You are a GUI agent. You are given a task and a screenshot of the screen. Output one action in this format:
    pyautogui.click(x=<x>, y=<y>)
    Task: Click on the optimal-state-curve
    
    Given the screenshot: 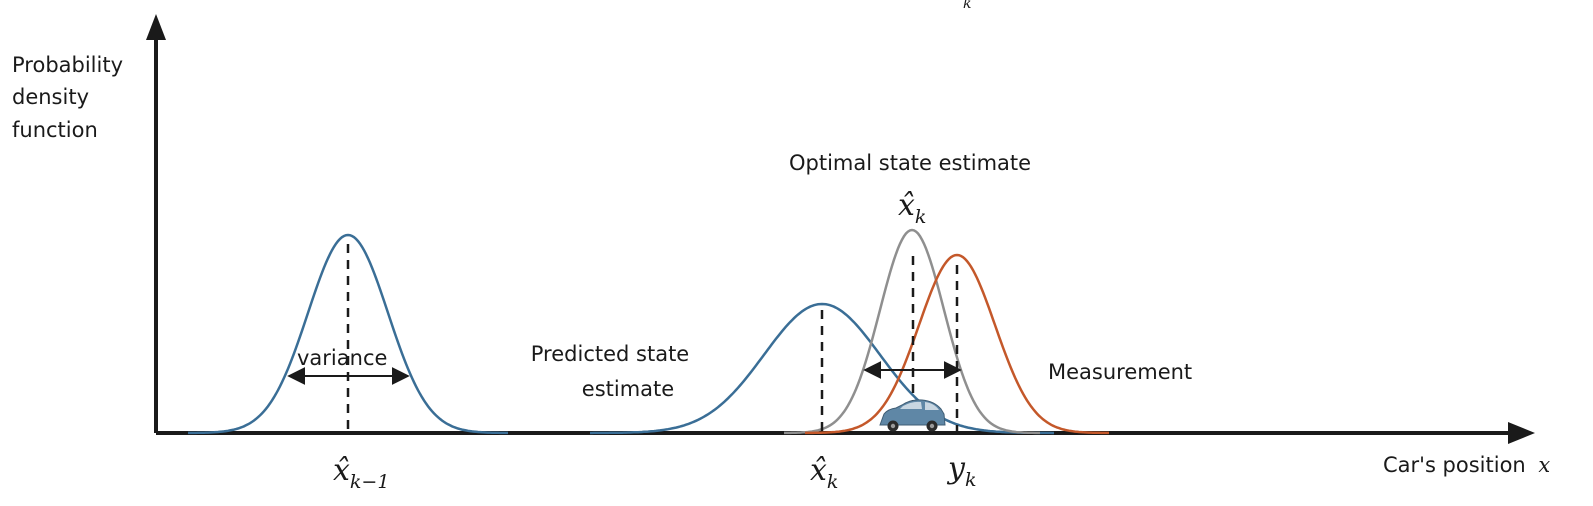 What is the action you would take?
    pyautogui.click(x=912, y=331)
    